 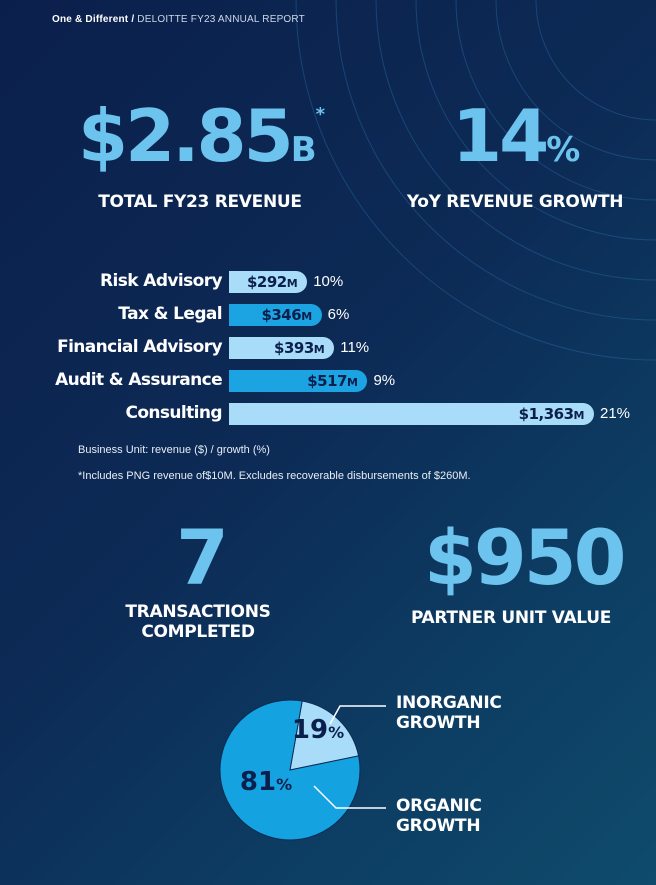 I want to click on bar-value-unit-4: M, so click(x=579, y=415).